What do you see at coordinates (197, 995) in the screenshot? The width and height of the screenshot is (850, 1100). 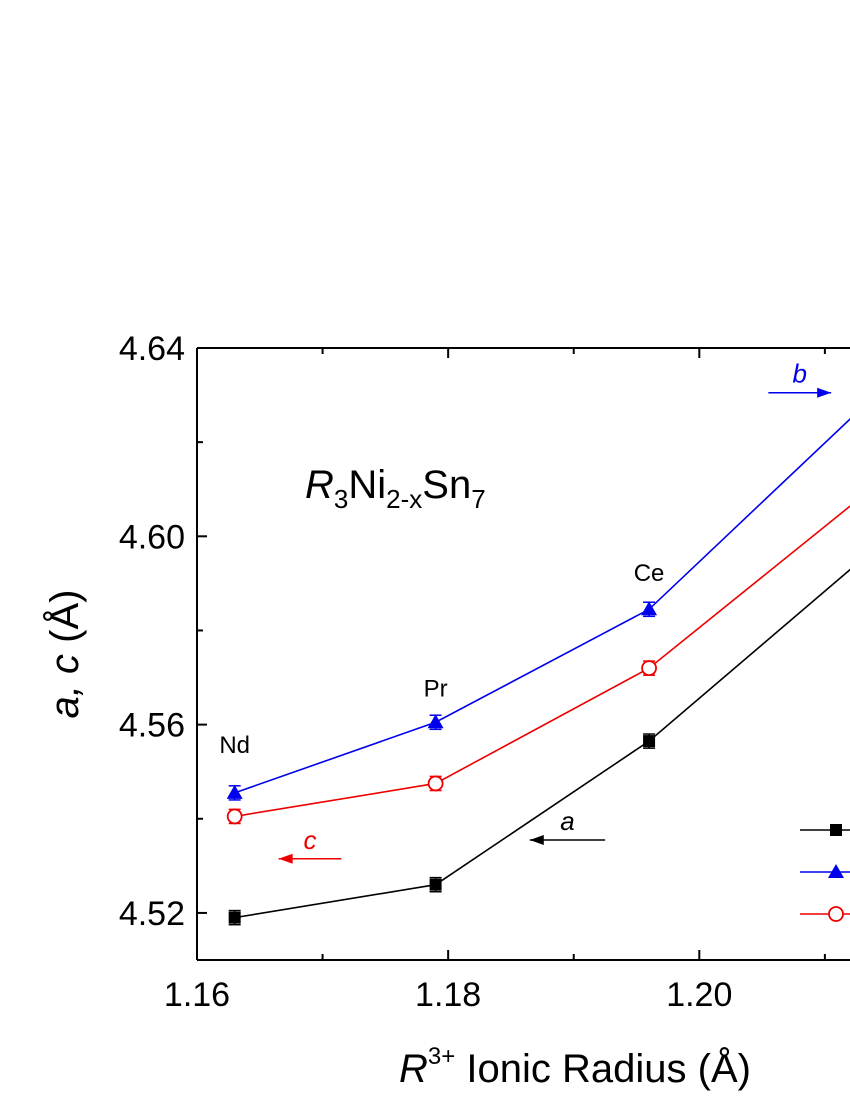 I see `x-tick-label: 1.16` at bounding box center [197, 995].